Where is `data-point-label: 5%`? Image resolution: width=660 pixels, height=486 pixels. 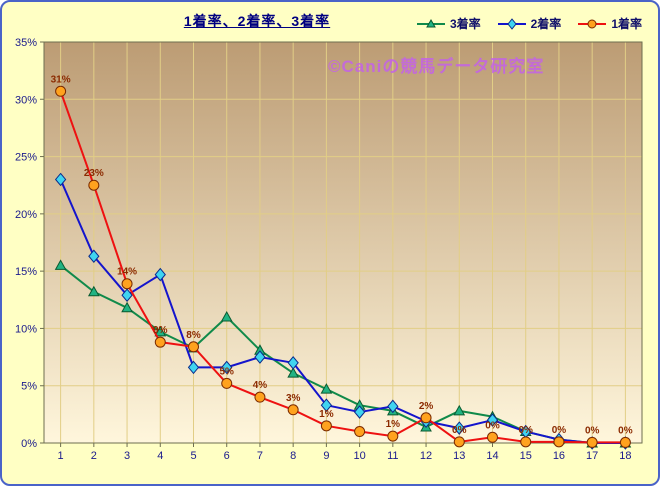 data-point-label: 5% is located at coordinates (226, 371).